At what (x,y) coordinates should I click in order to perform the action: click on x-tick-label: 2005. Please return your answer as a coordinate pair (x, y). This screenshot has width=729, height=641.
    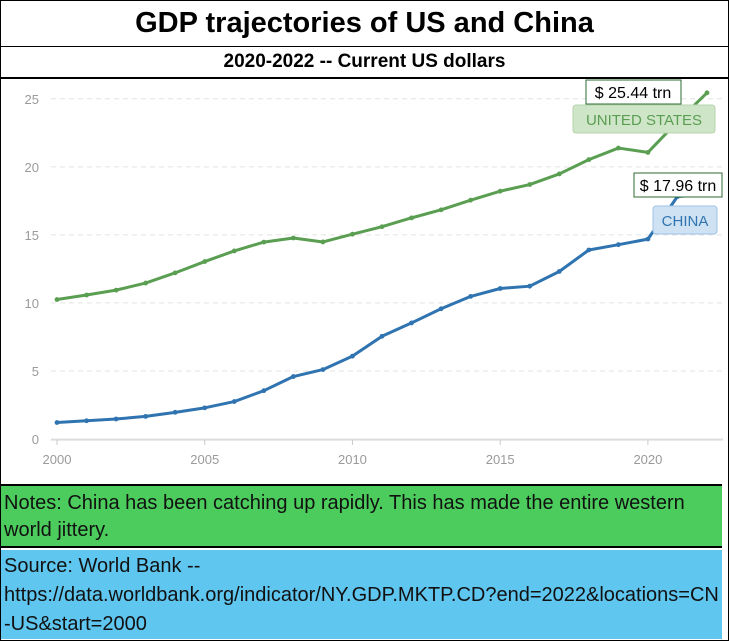
    Looking at the image, I should click on (204, 459).